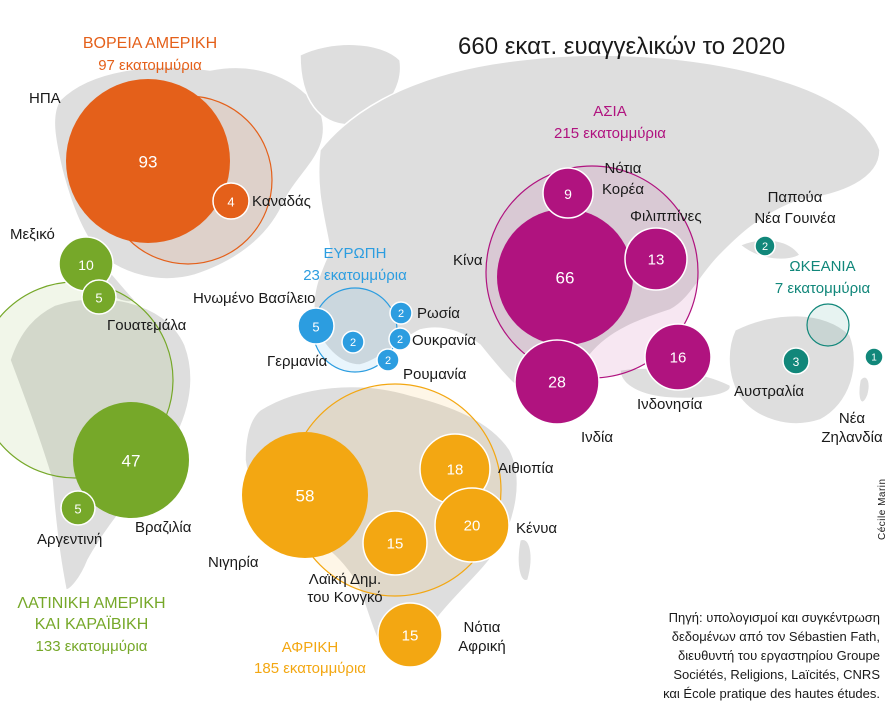 Image resolution: width=890 pixels, height=703 pixels. I want to click on value-argentina: 5, so click(77, 509).